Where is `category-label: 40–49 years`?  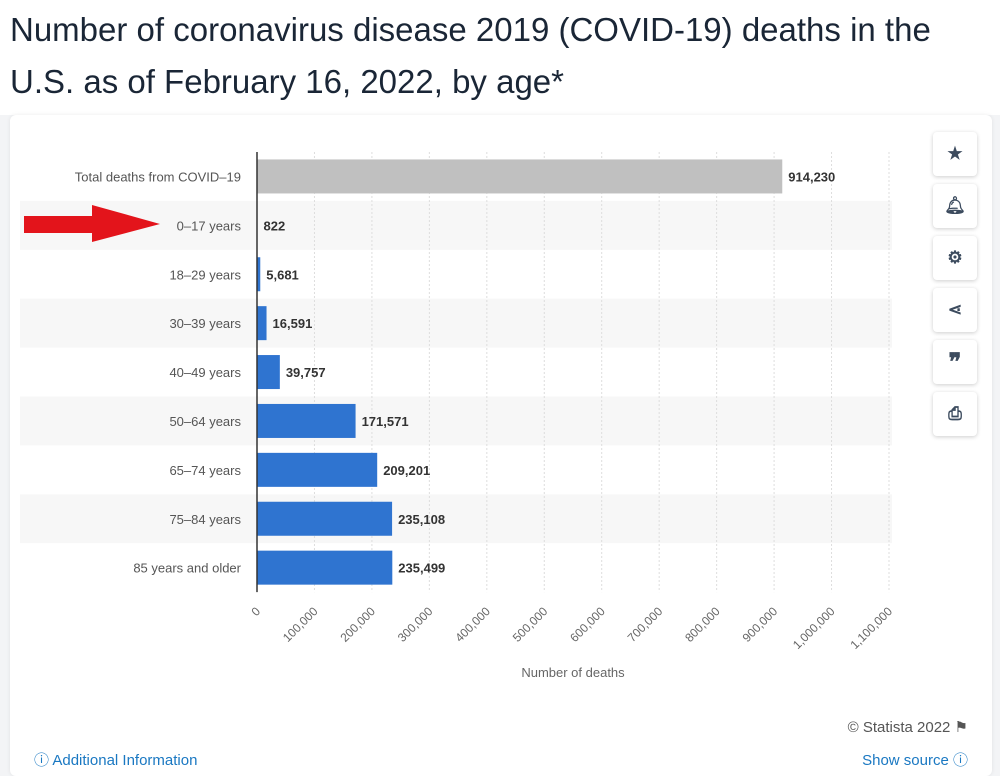
category-label: 40–49 years is located at coordinates (205, 372).